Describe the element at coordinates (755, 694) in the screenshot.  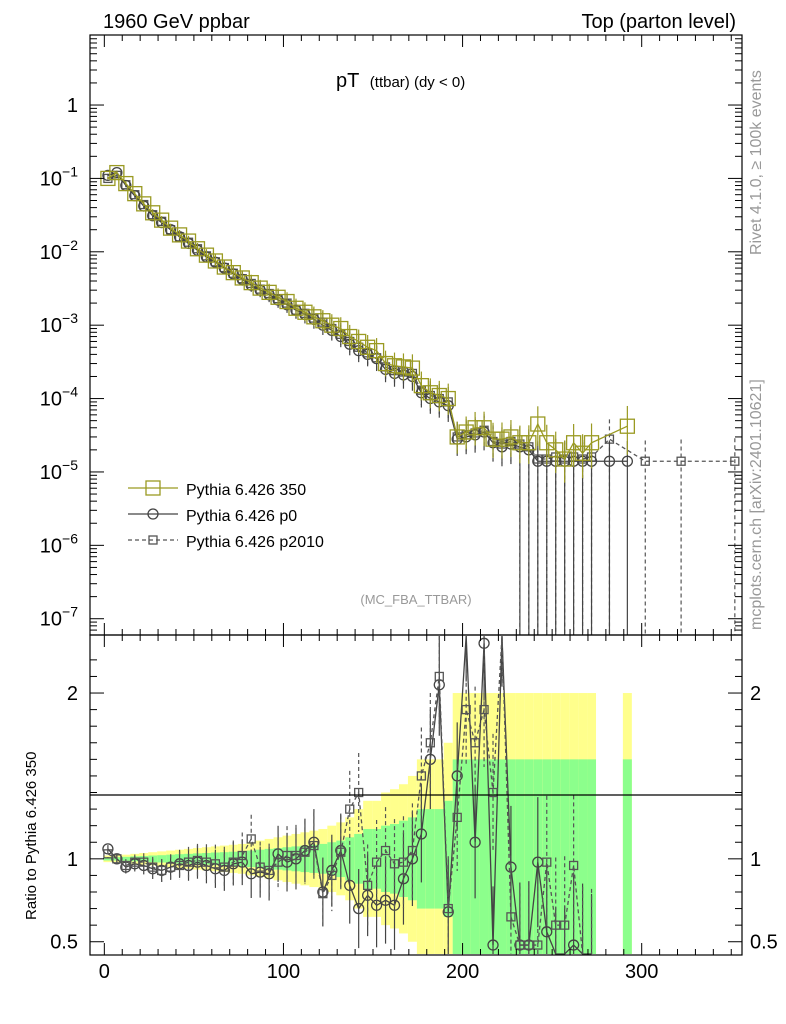
I see `ratio-y-tick-label-right: 2` at that location.